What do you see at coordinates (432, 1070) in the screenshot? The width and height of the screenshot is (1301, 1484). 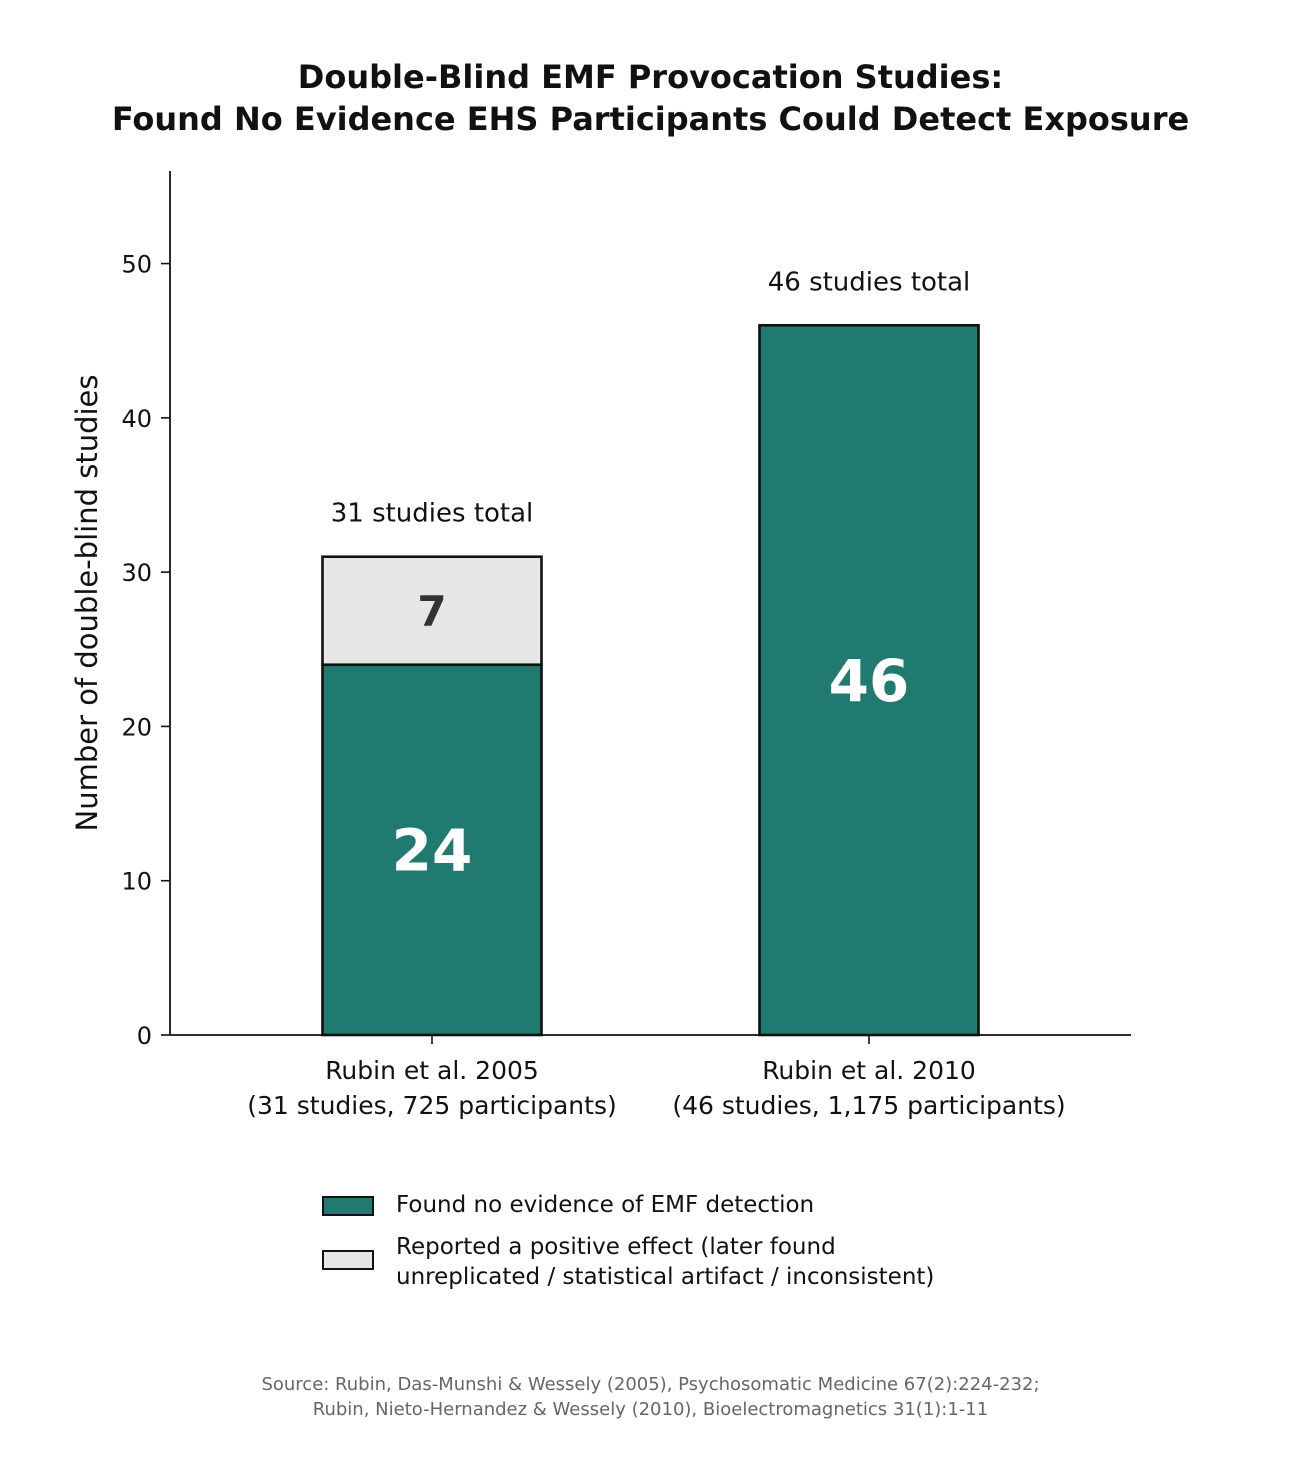 I see `x-tick-label-line-1: Rubin et al. 2005` at bounding box center [432, 1070].